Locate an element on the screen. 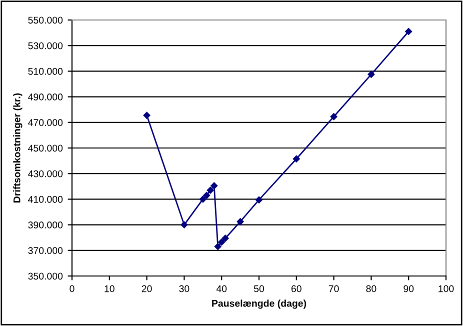 This screenshot has height=326, width=463. x-tick-label: 60 is located at coordinates (296, 288).